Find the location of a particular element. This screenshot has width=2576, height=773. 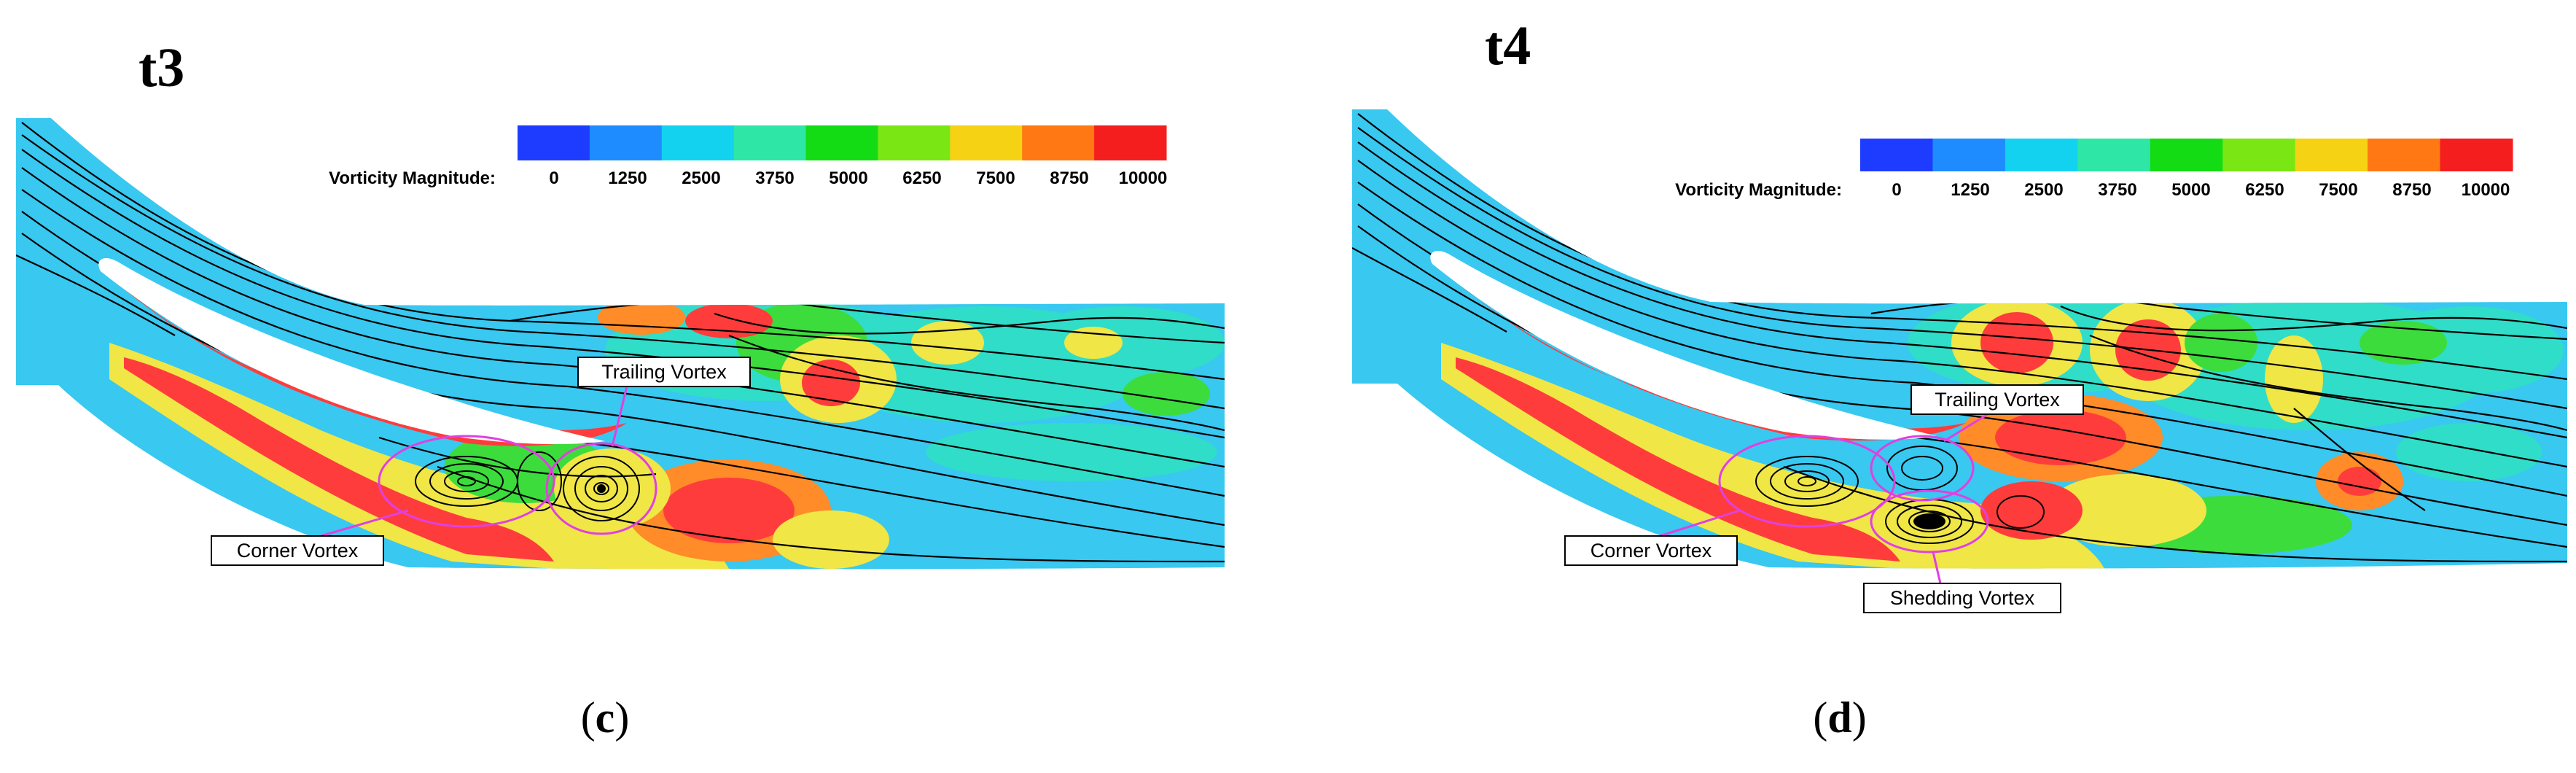

panel-caption: (c) is located at coordinates (605, 718).